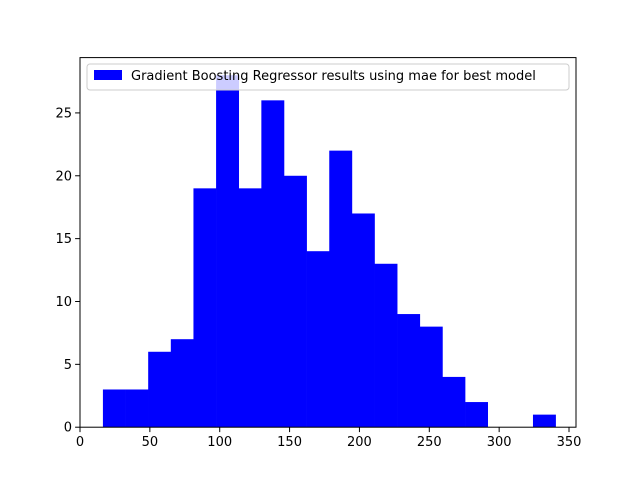 The width and height of the screenshot is (640, 480). I want to click on x-tick-label: 150, so click(289, 442).